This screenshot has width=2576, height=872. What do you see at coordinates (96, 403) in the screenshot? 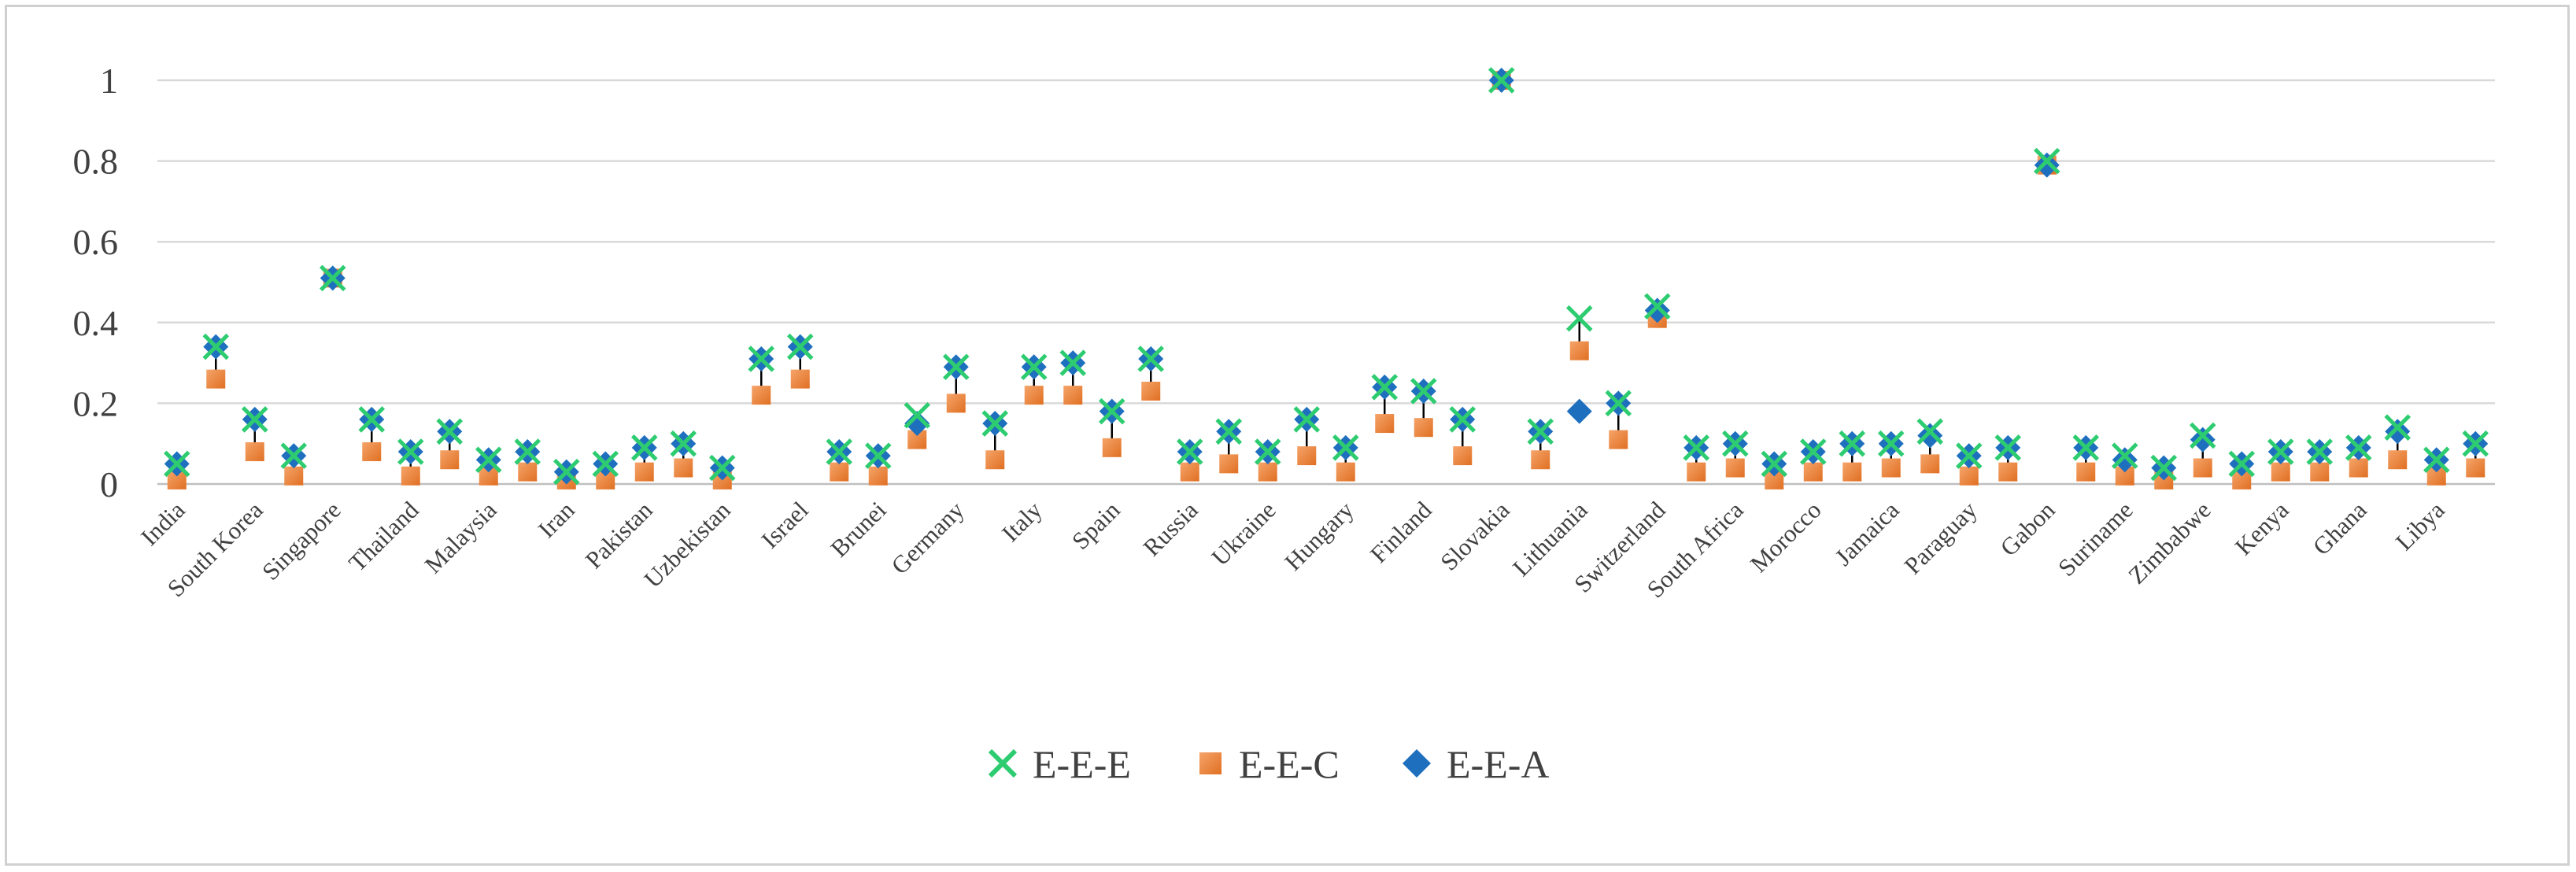
I see `y-tick-label: 0.2` at bounding box center [96, 403].